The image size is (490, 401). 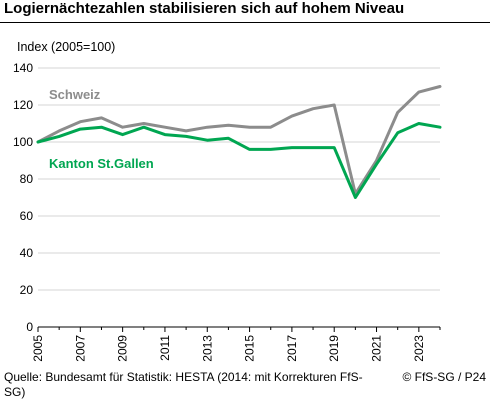 What do you see at coordinates (377, 348) in the screenshot?
I see `x-tick-label: 2021` at bounding box center [377, 348].